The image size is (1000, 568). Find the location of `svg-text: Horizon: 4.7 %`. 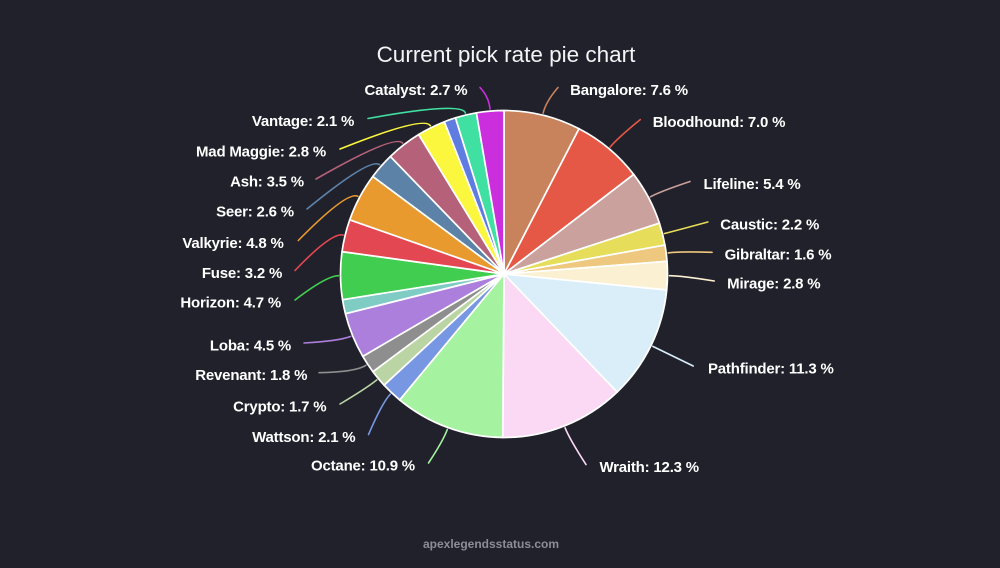

svg-text: Horizon: 4.7 % is located at coordinates (230, 302).